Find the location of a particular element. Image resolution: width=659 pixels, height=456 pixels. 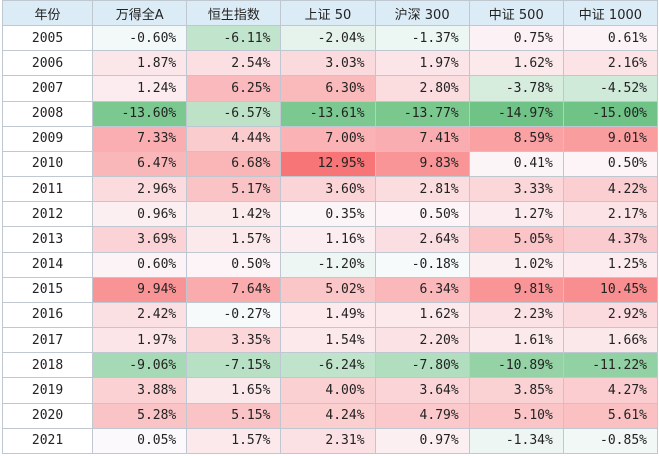

value-cell-hang-seng: -0.27% is located at coordinates (234, 315).